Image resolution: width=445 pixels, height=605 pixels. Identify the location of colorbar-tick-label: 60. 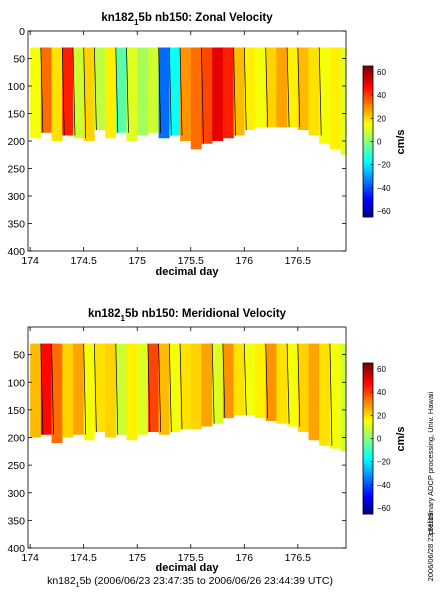
(381, 72).